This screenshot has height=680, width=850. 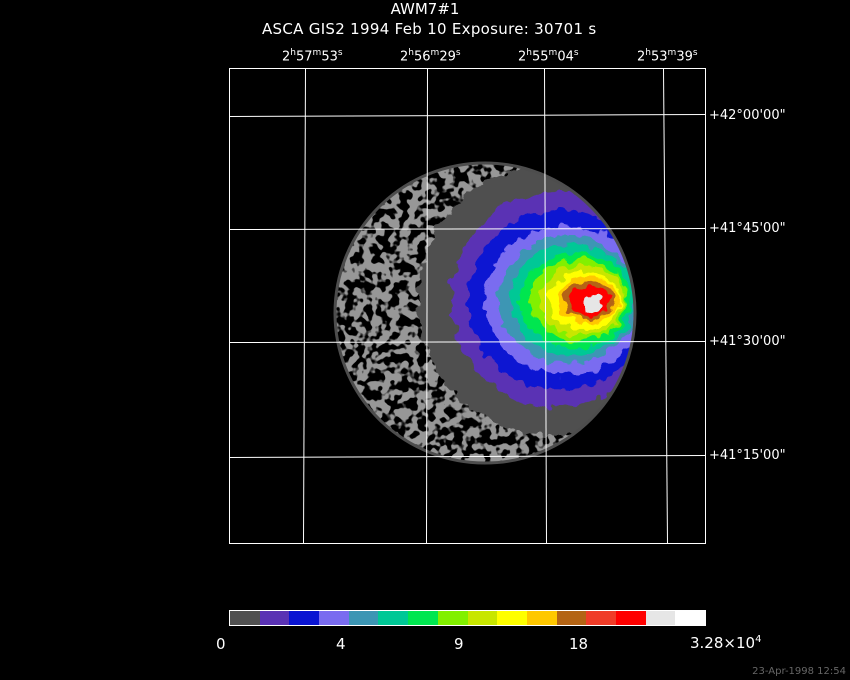 I want to click on dec-label-4: +41°15'00", so click(x=747, y=455).